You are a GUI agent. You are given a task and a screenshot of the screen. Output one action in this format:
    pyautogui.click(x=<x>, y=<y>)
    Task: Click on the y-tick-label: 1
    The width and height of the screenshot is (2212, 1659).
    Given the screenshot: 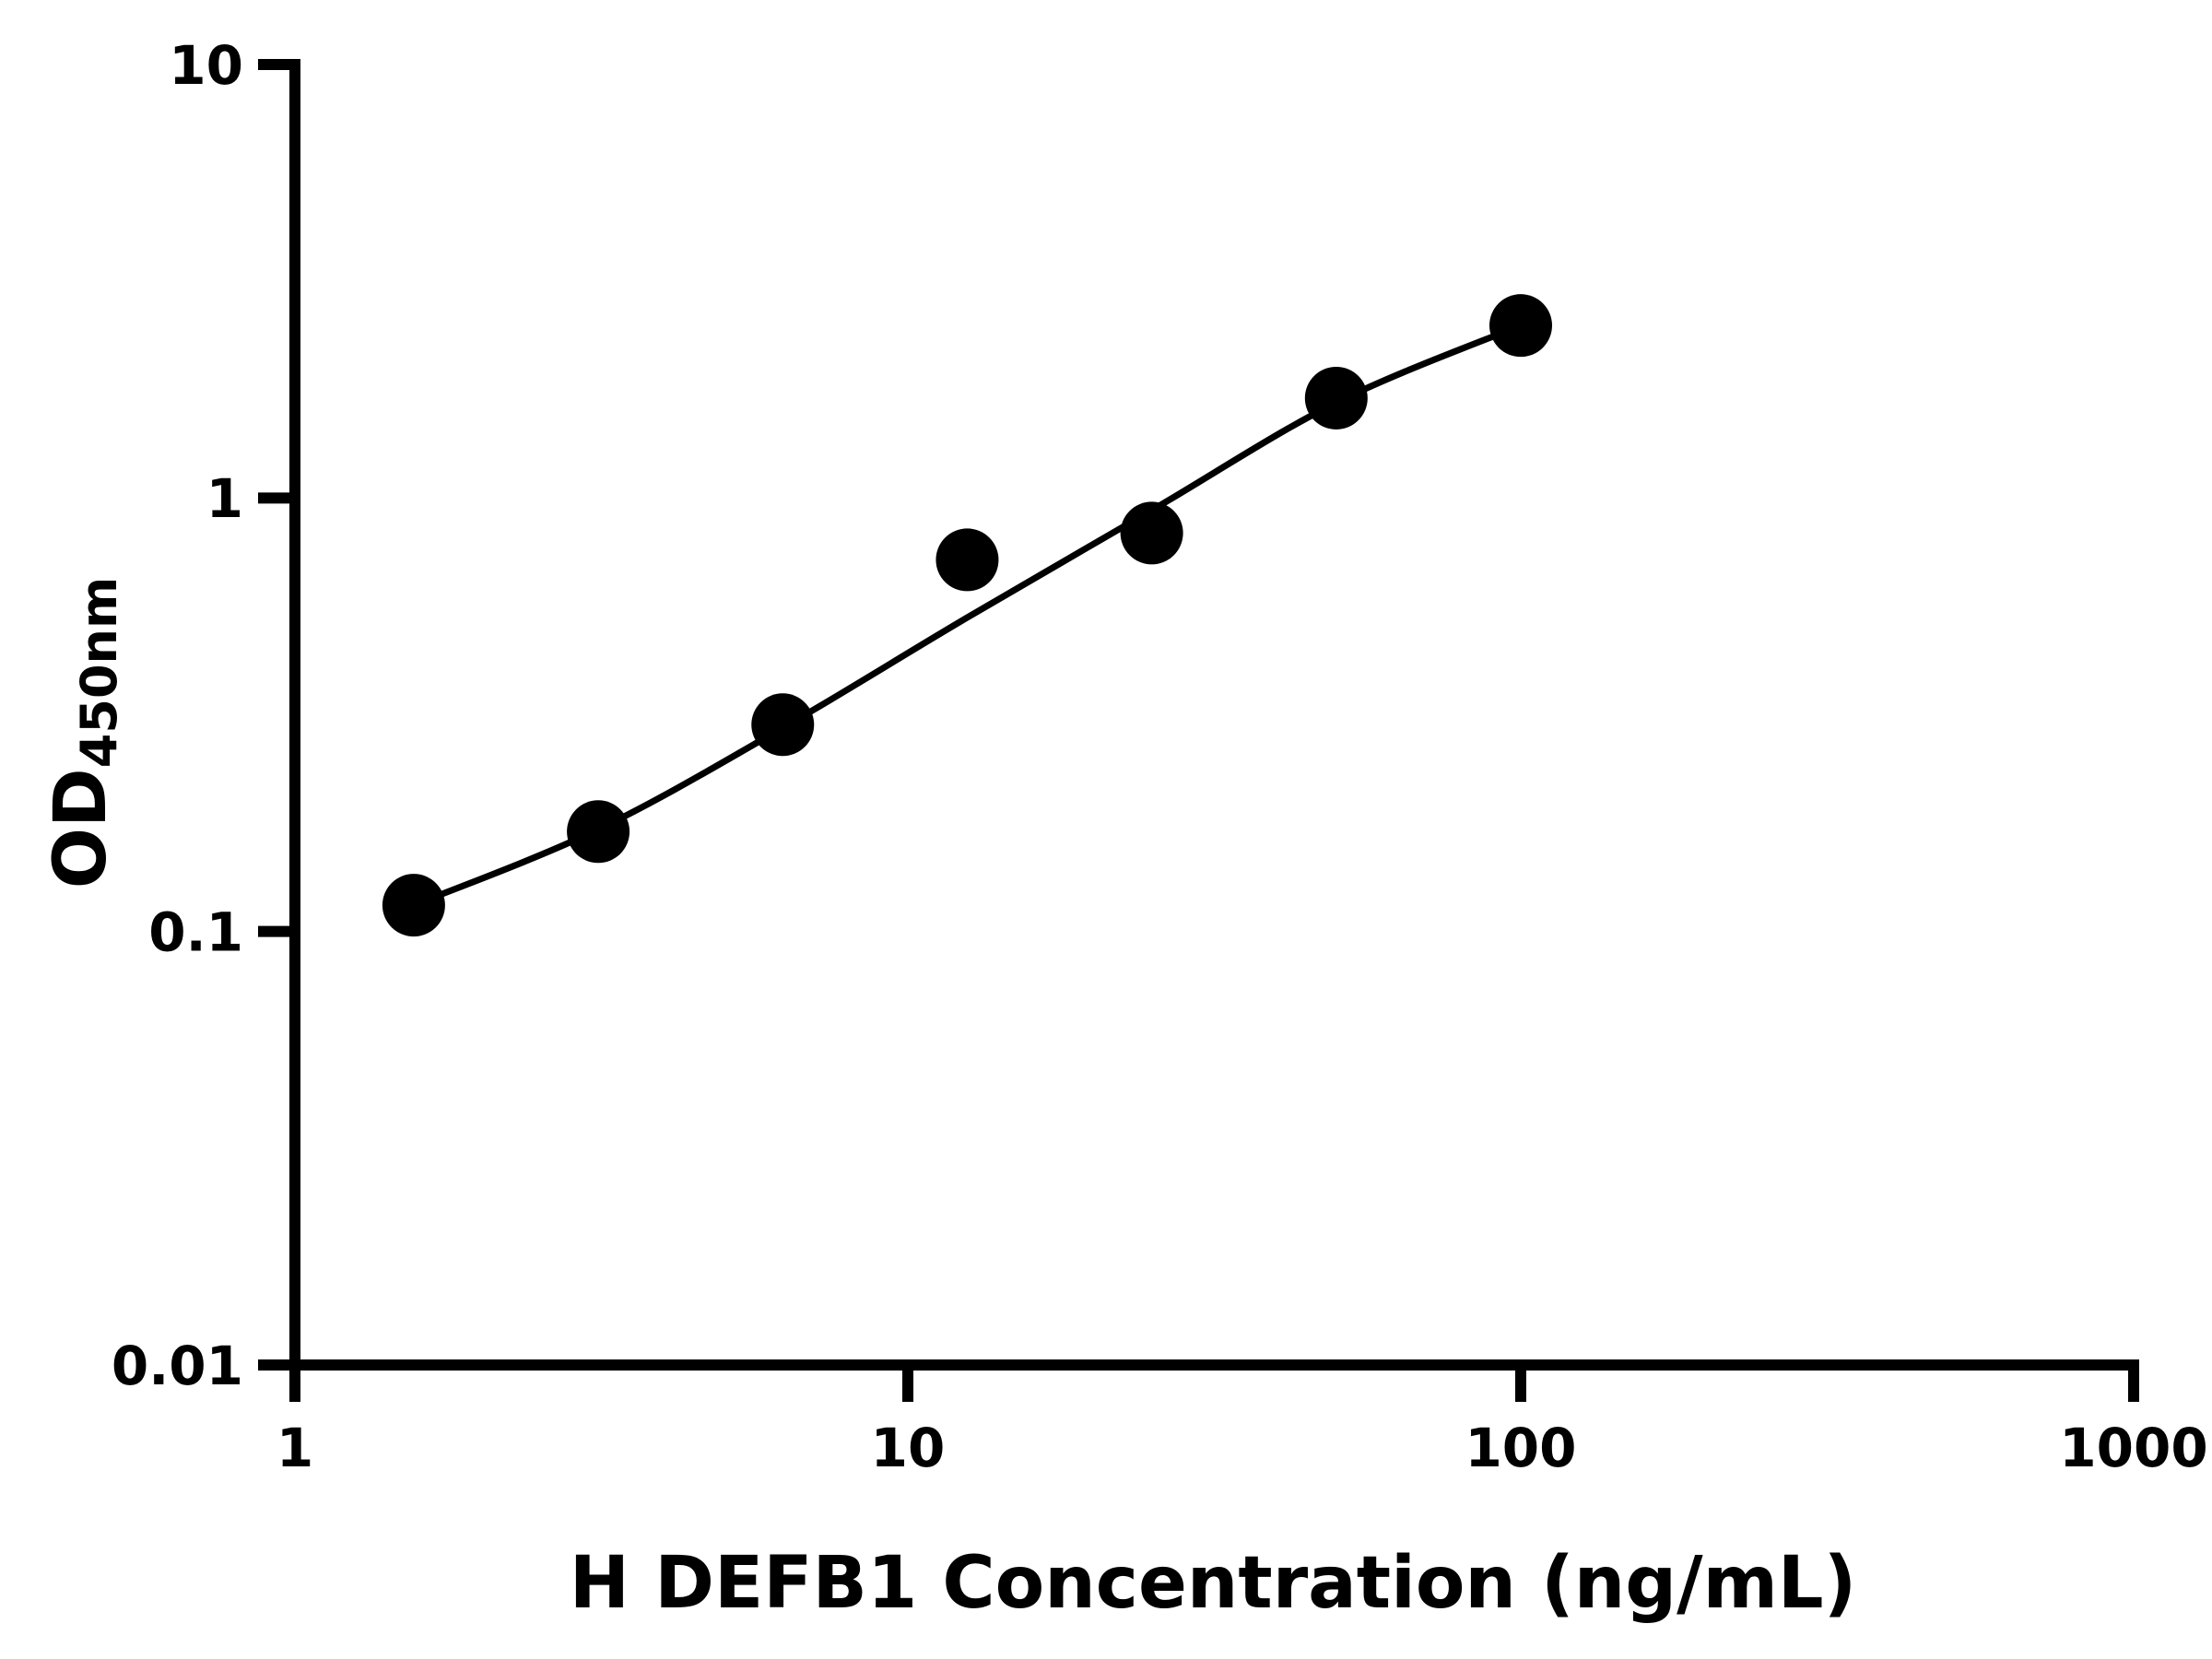 What is the action you would take?
    pyautogui.click(x=224, y=498)
    